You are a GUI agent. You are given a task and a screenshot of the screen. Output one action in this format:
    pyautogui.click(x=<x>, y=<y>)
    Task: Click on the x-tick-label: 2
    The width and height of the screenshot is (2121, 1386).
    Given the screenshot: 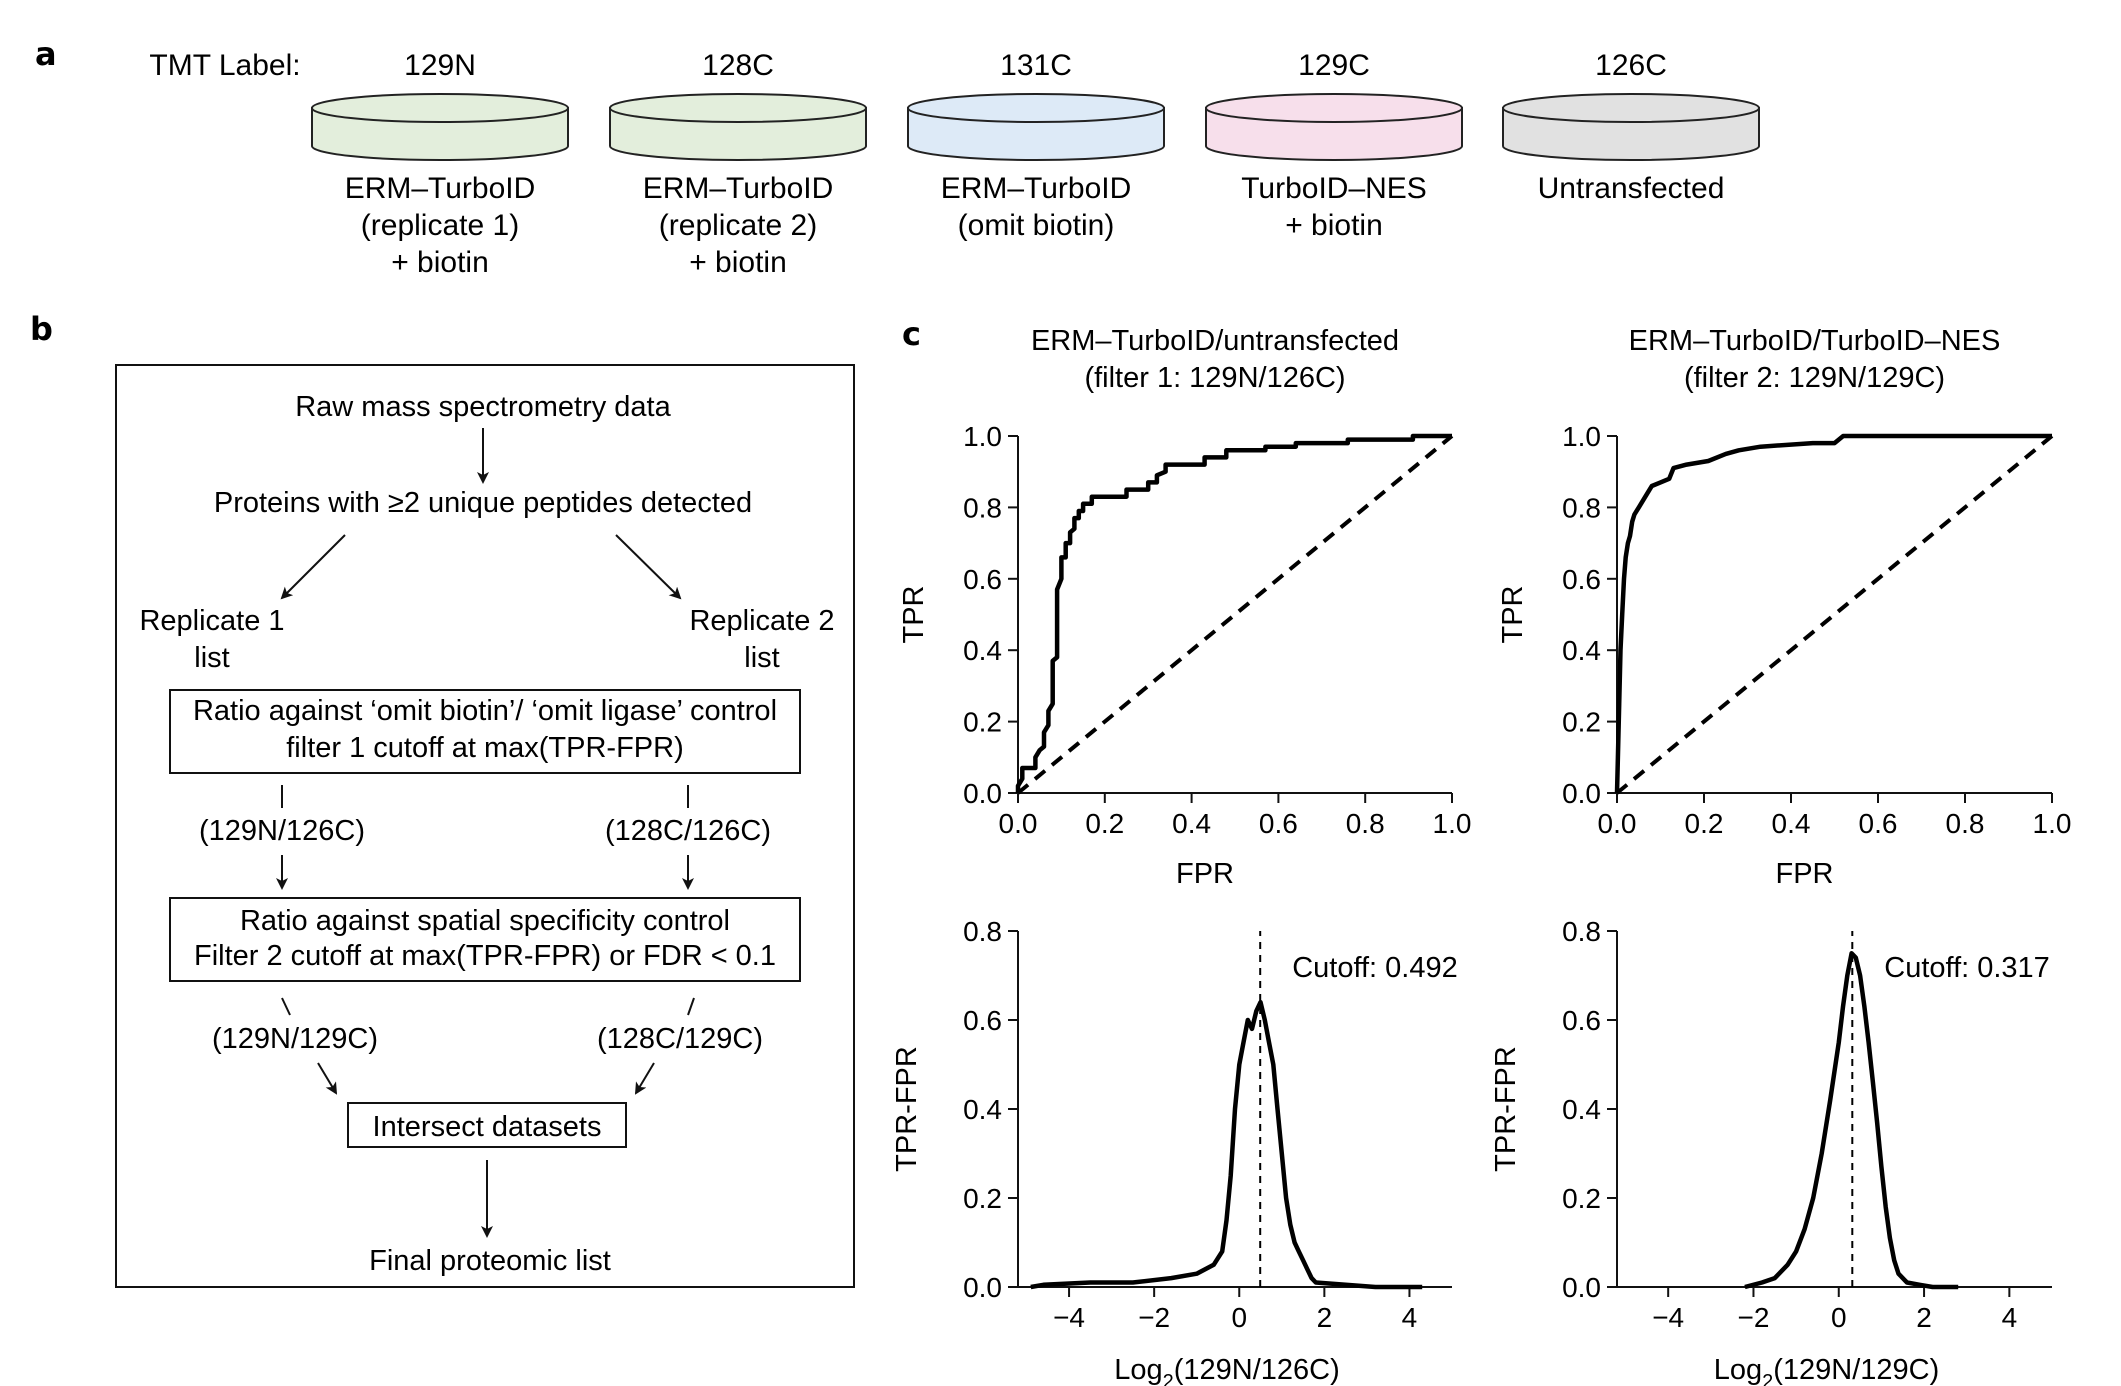 What is the action you would take?
    pyautogui.click(x=1325, y=1317)
    